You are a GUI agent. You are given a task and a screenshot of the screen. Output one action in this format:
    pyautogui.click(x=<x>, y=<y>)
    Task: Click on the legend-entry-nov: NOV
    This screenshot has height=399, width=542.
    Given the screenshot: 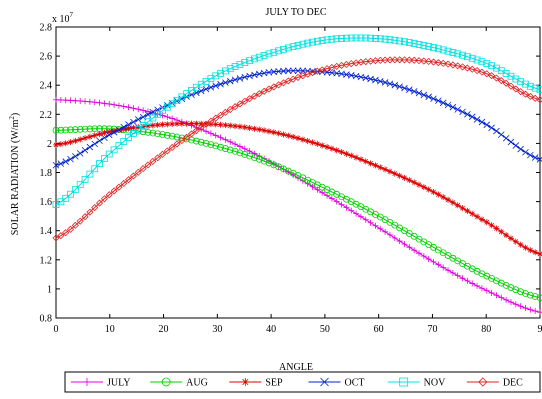 What is the action you would take?
    pyautogui.click(x=416, y=383)
    